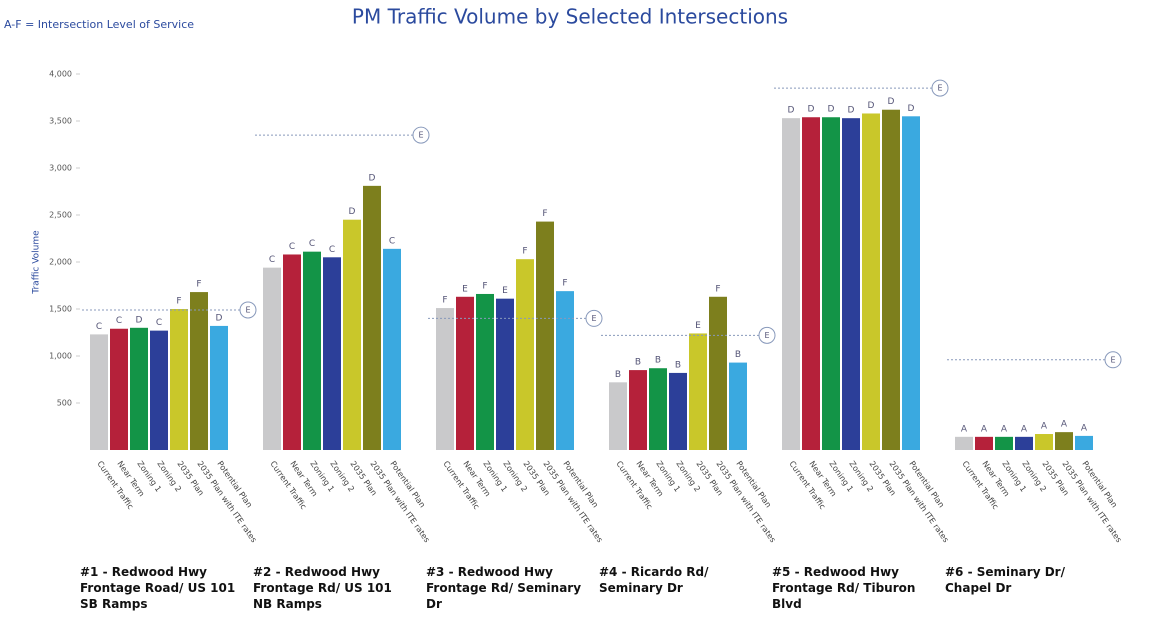  I want to click on y-tick-label: 2,000, so click(60, 262).